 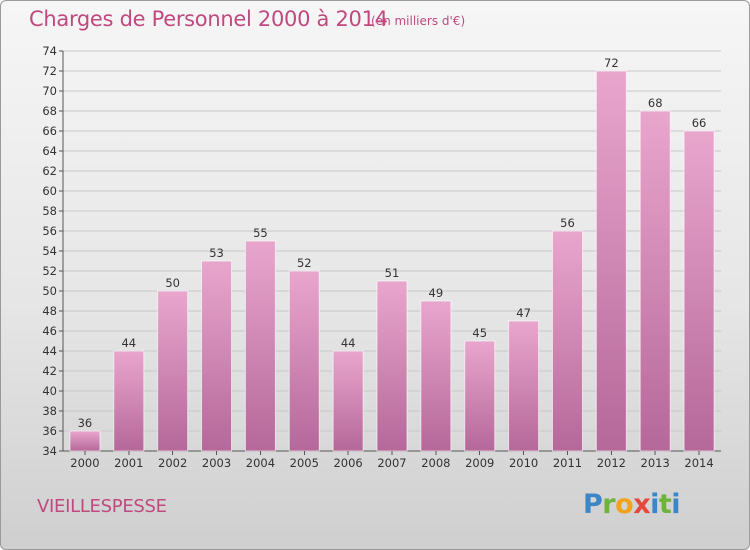 What do you see at coordinates (699, 123) in the screenshot?
I see `data-label: 66` at bounding box center [699, 123].